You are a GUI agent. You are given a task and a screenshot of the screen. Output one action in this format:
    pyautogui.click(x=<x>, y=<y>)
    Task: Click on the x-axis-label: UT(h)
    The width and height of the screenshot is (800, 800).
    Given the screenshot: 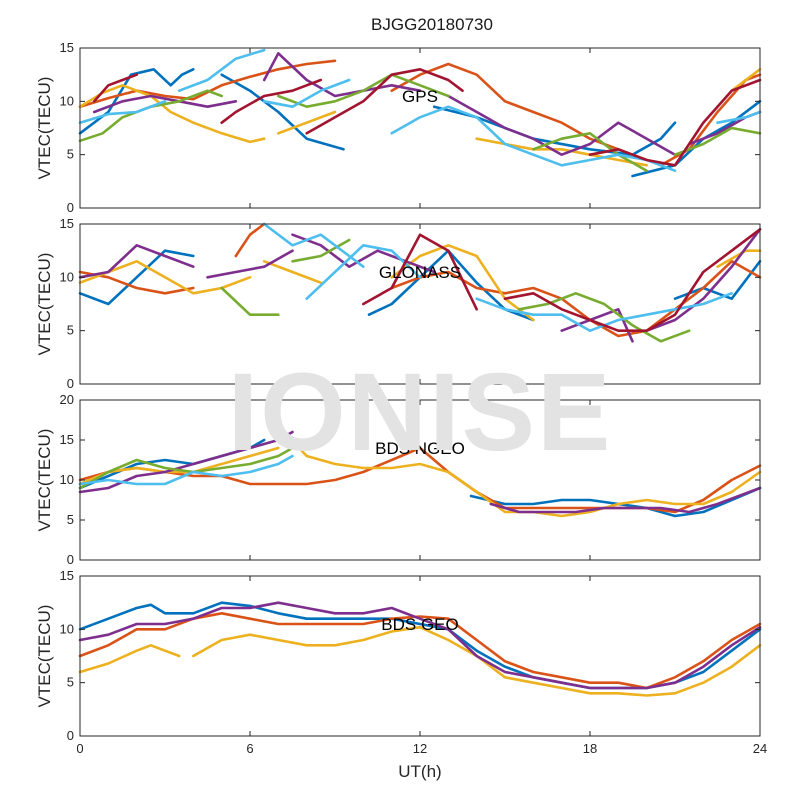 What is the action you would take?
    pyautogui.click(x=419, y=771)
    